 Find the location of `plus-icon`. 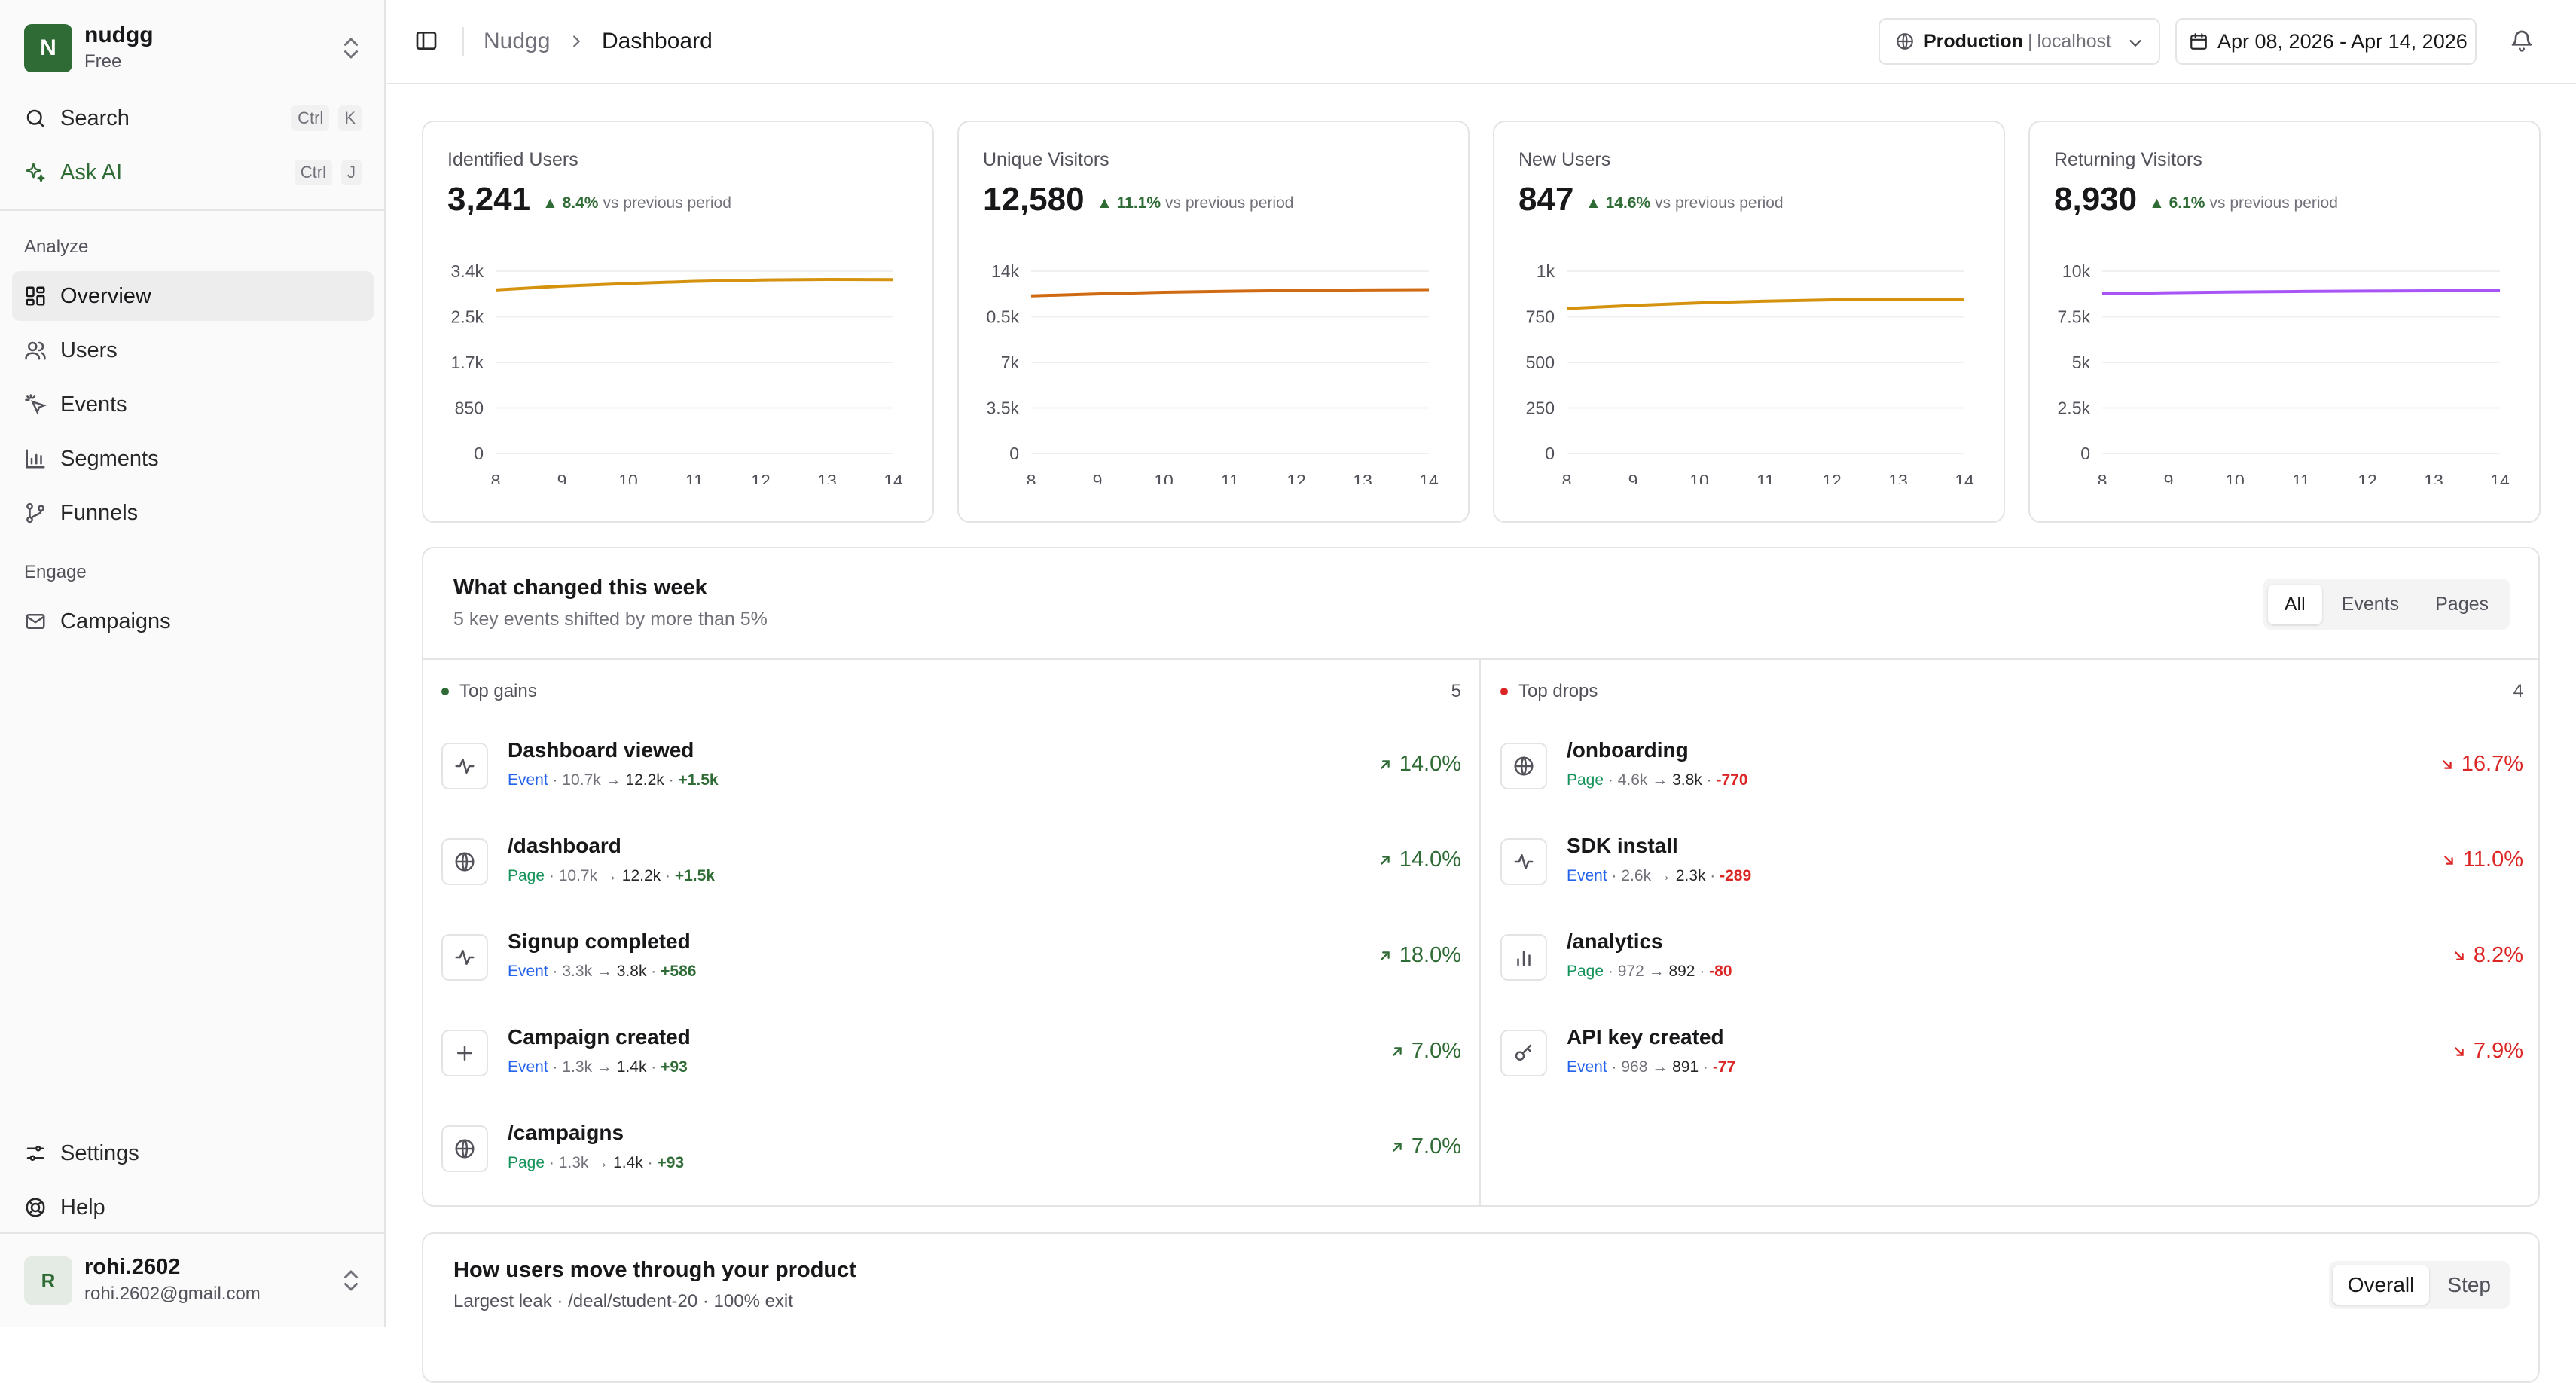

plus-icon is located at coordinates (465, 1053).